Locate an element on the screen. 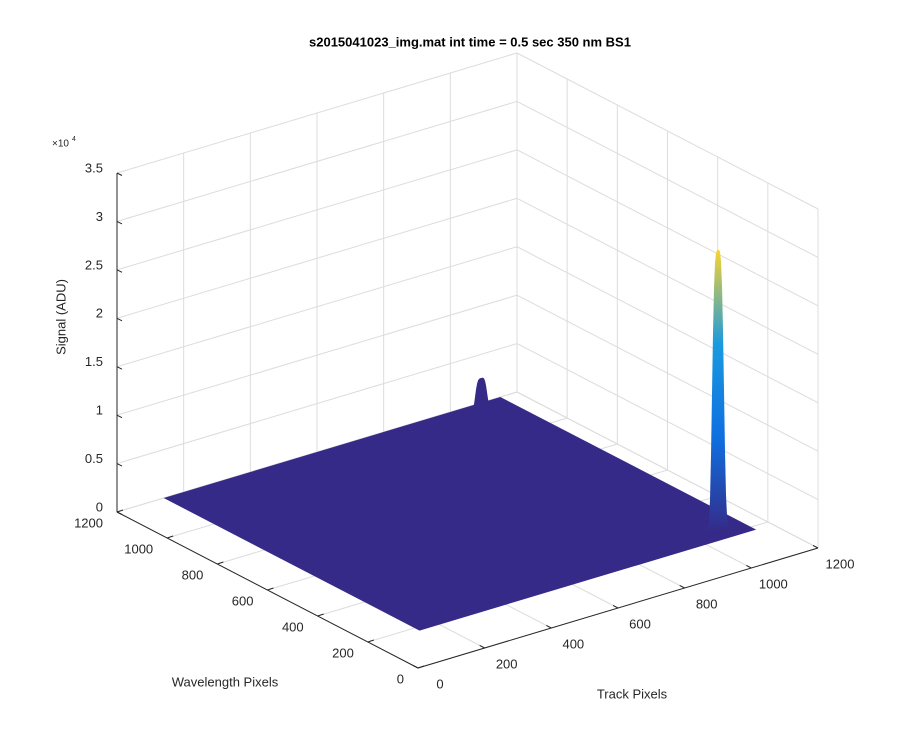  x-tick-label: 1000 is located at coordinates (773, 583).